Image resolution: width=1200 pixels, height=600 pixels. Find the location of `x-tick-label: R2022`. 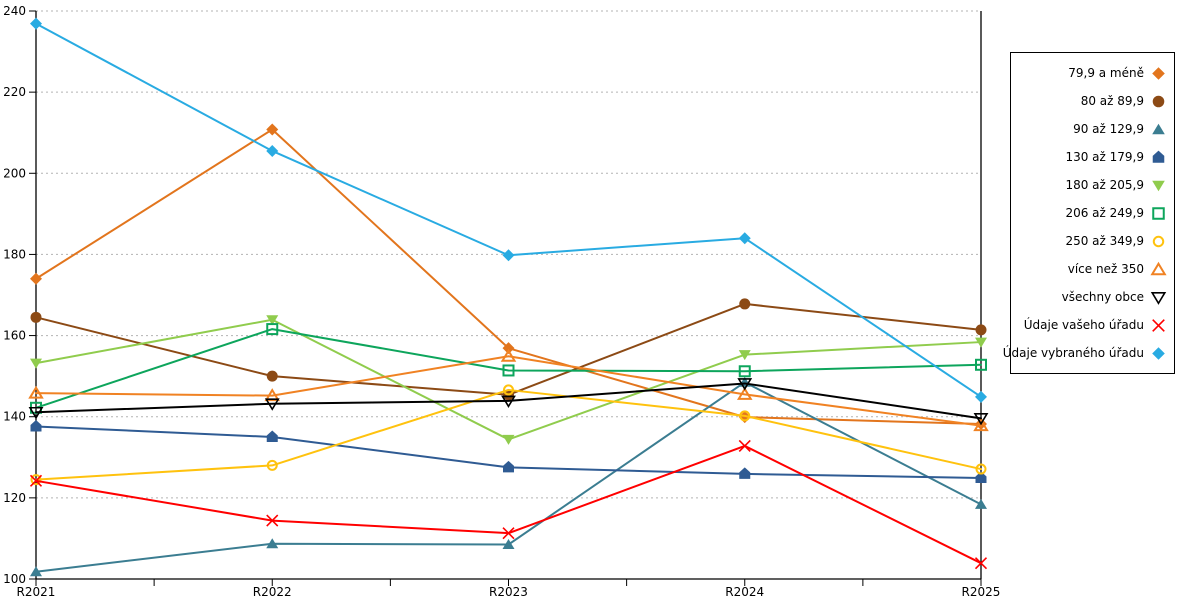

x-tick-label: R2022 is located at coordinates (272, 592).